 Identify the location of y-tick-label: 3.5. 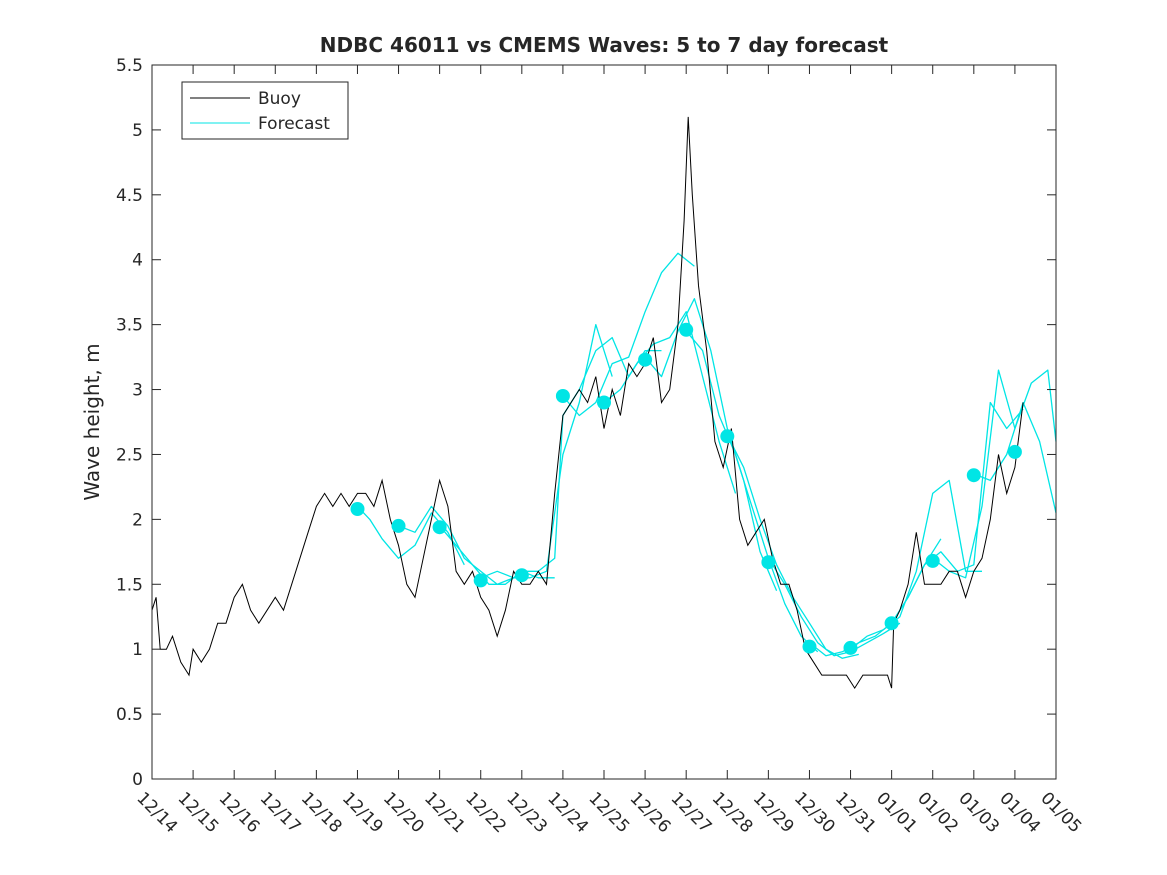
(129, 326).